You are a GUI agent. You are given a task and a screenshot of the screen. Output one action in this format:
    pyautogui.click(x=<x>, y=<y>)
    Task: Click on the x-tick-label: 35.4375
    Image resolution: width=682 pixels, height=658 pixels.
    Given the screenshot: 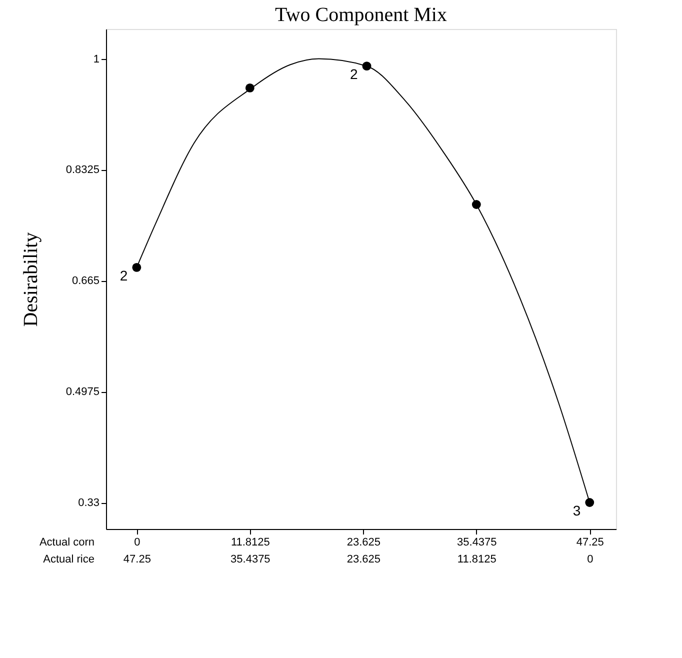 What is the action you would take?
    pyautogui.click(x=477, y=542)
    